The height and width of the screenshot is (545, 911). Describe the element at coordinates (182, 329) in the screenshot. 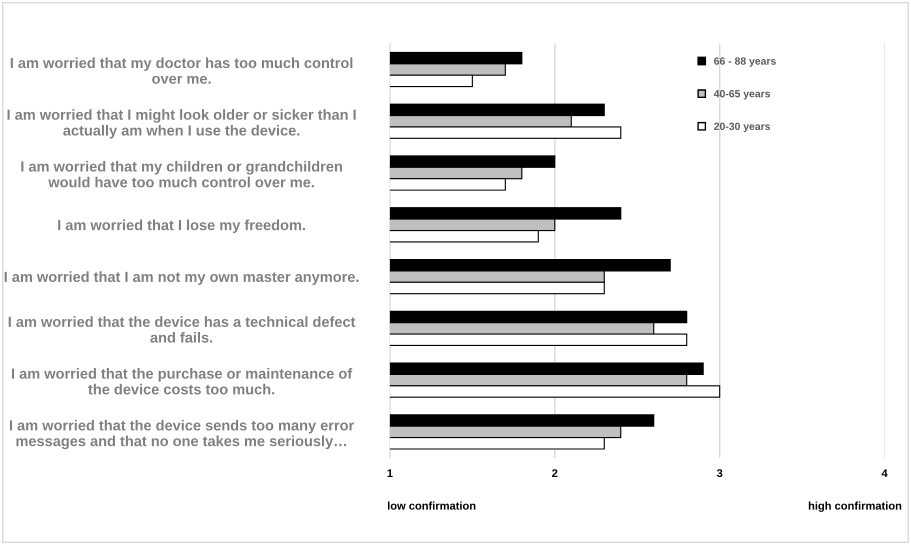

I see `y-tick-label: I am worried that the device has a technical defect and fails.` at that location.